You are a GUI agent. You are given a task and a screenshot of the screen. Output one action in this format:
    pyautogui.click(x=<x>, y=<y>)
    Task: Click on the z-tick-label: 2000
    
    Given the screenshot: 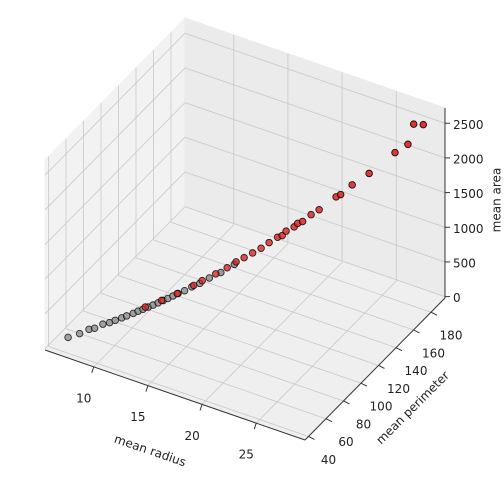 What is the action you would take?
    pyautogui.click(x=468, y=159)
    